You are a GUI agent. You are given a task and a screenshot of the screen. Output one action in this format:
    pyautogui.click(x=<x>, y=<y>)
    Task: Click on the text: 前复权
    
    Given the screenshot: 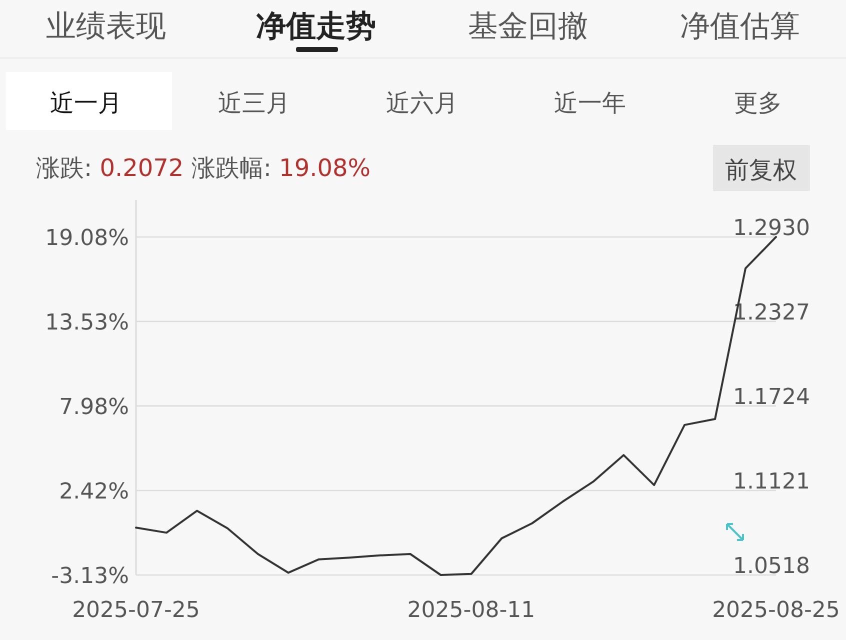 What is the action you would take?
    pyautogui.click(x=761, y=170)
    